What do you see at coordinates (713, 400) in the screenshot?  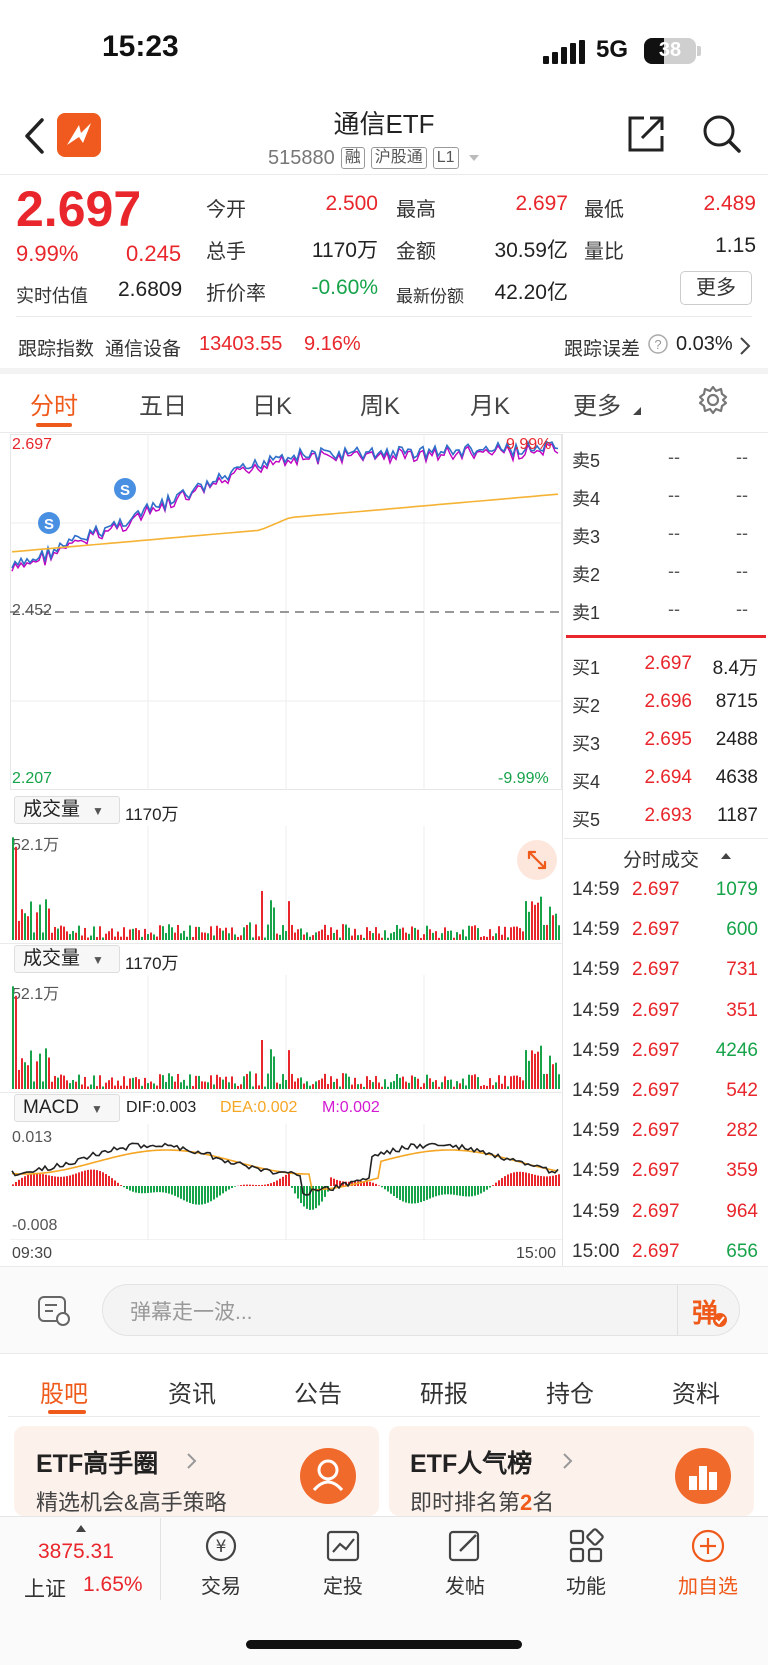 I see `settings-icon` at bounding box center [713, 400].